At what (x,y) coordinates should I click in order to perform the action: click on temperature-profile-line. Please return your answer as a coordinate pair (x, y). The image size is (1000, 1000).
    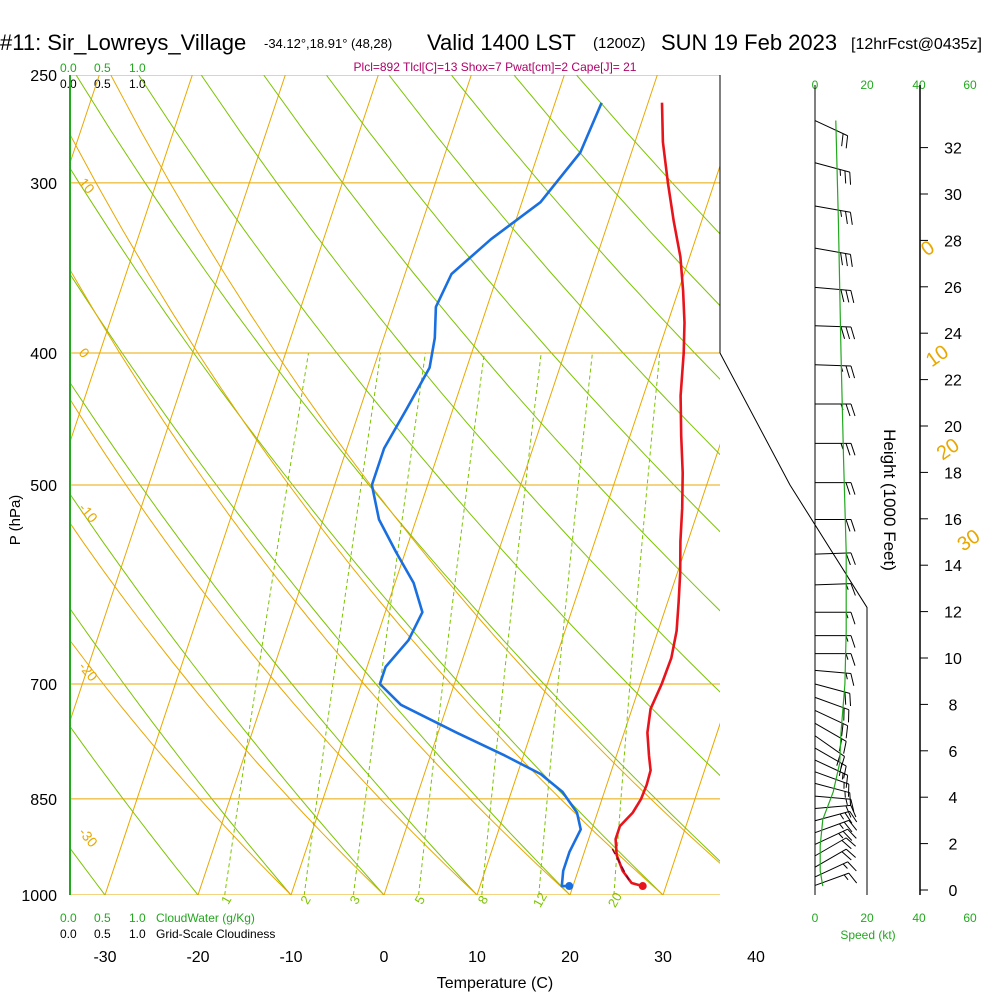
    Looking at the image, I should click on (650, 495).